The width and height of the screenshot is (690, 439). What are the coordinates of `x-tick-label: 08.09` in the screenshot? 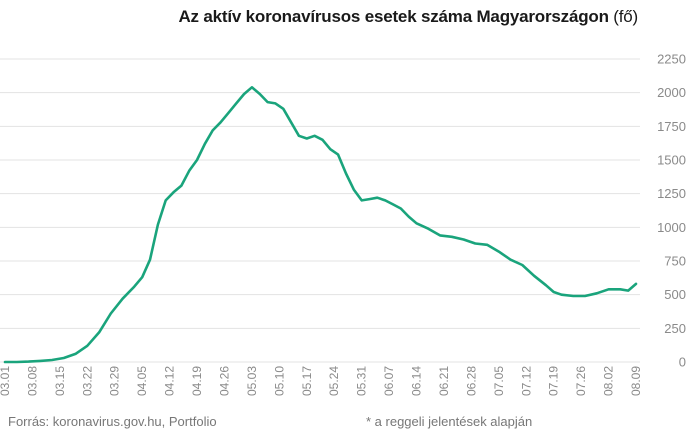 It's located at (636, 381).